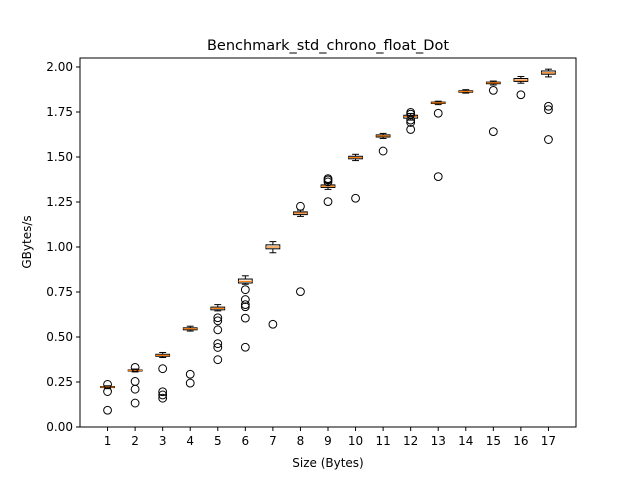 This screenshot has width=640, height=480. Describe the element at coordinates (465, 441) in the screenshot. I see `x-tick-label: 14` at that location.